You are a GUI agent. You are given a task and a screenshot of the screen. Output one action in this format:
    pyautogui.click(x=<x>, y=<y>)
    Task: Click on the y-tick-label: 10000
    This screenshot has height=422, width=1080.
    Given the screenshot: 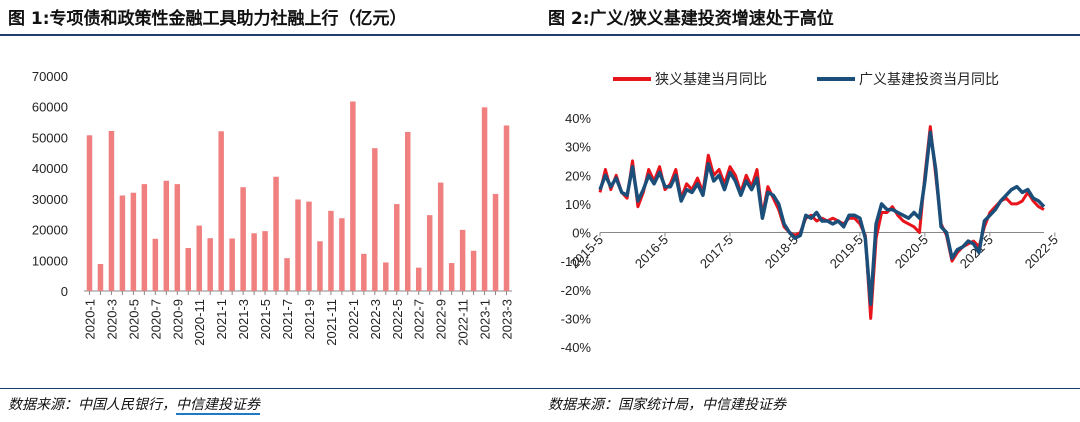 What is the action you would take?
    pyautogui.click(x=50, y=260)
    